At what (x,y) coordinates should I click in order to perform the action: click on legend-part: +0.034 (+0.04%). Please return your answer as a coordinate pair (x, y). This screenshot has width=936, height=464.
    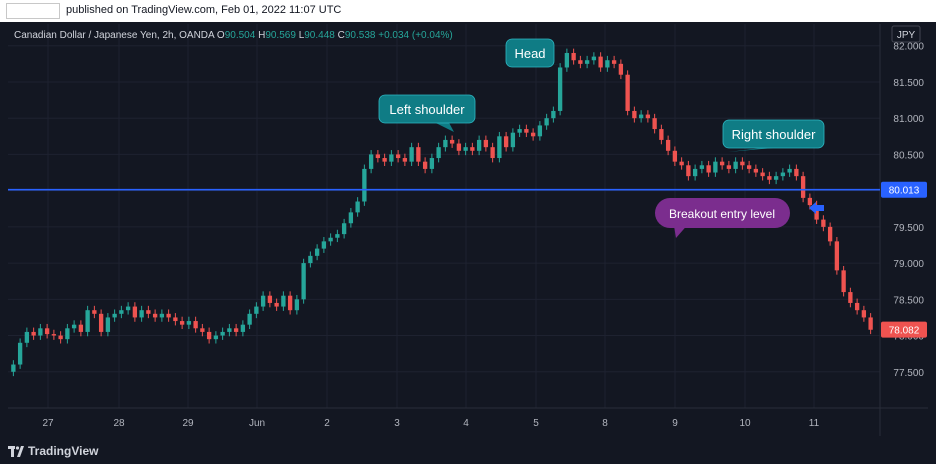
    Looking at the image, I should click on (415, 35).